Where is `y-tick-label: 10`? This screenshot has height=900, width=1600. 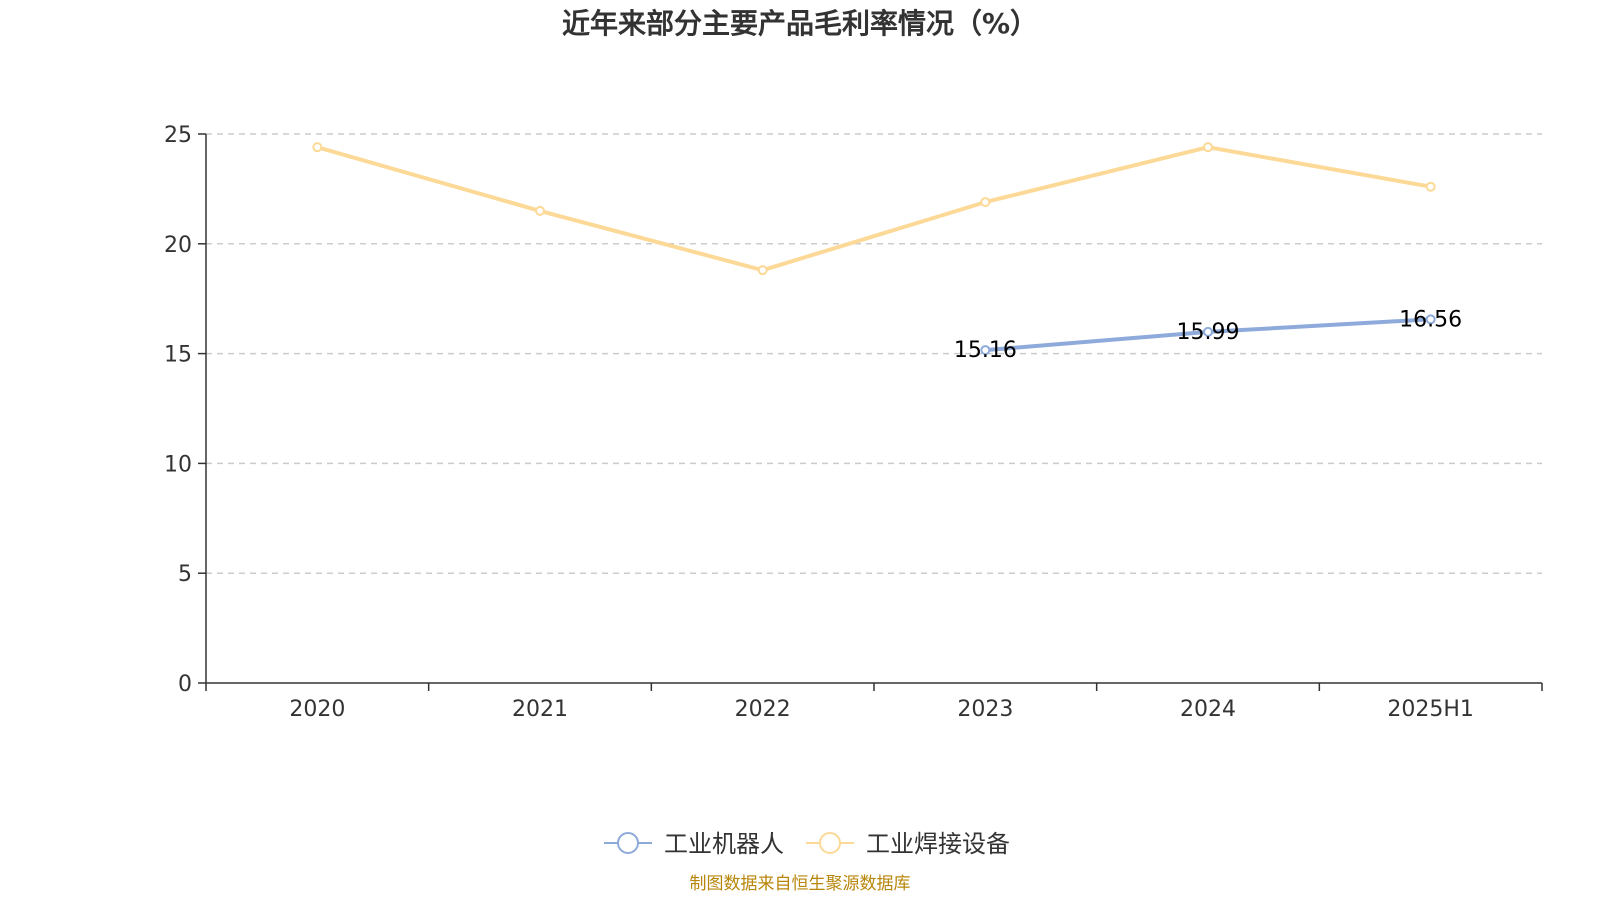
y-tick-label: 10 is located at coordinates (178, 464).